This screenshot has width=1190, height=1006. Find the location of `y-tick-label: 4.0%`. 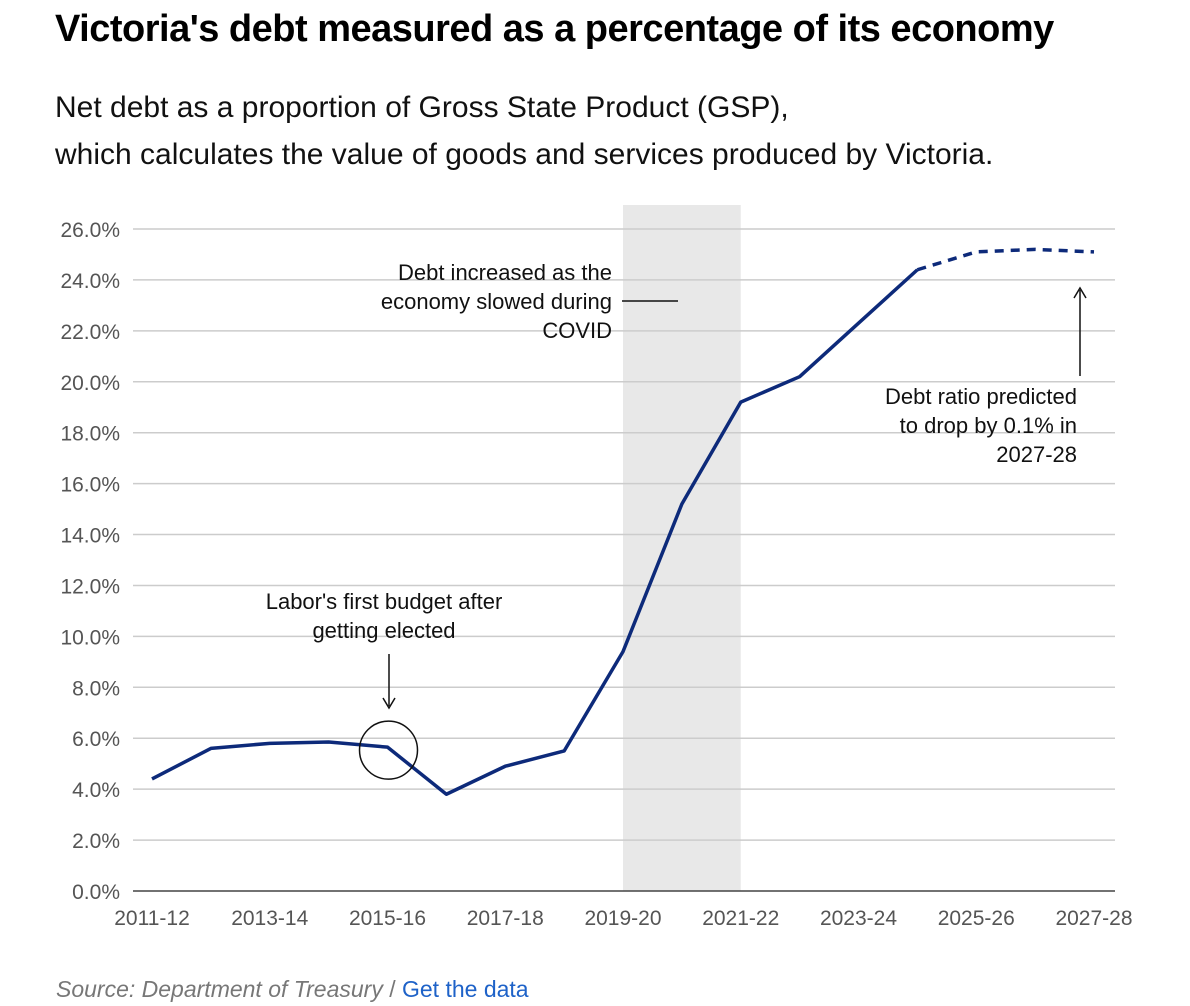

y-tick-label: 4.0% is located at coordinates (96, 790).